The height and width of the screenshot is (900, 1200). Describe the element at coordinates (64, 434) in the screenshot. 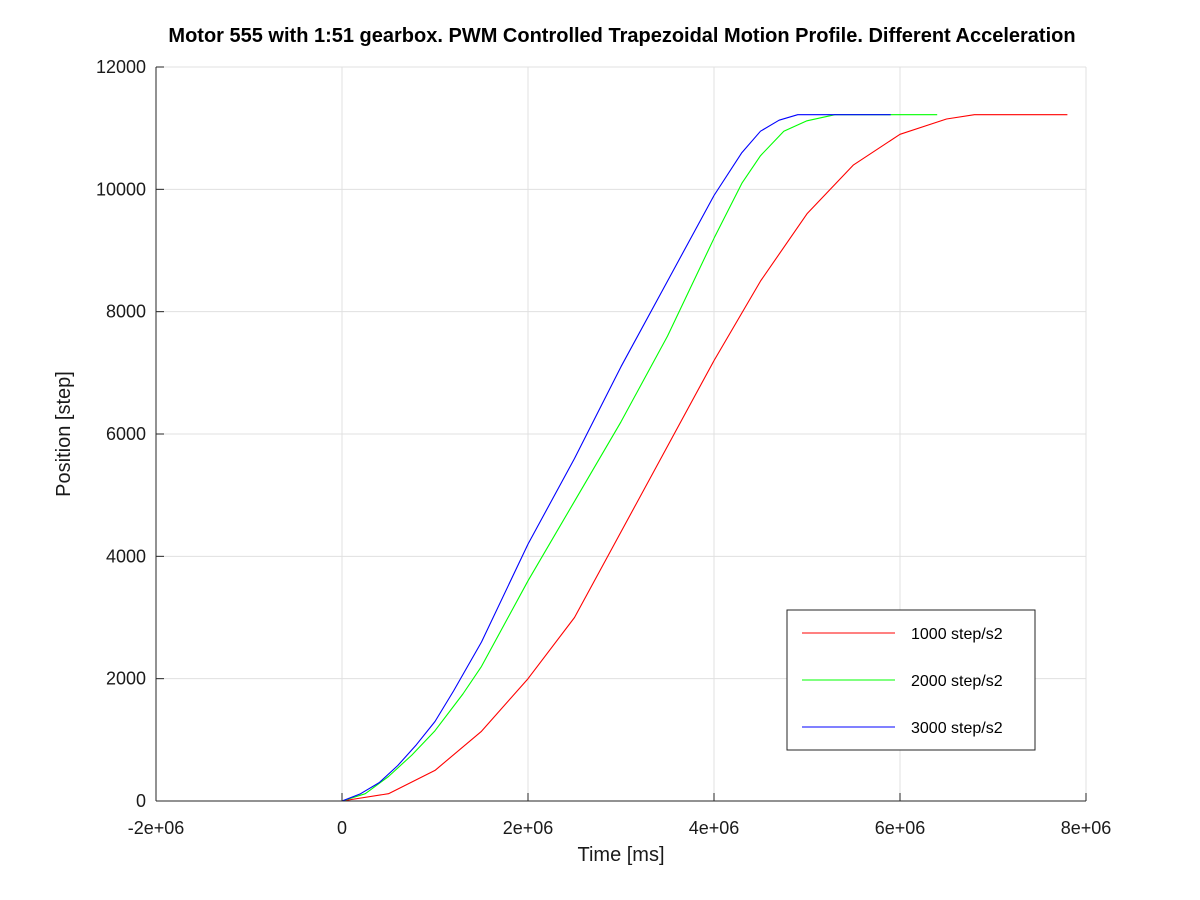

I see `y-axis-label: Position [step]` at that location.